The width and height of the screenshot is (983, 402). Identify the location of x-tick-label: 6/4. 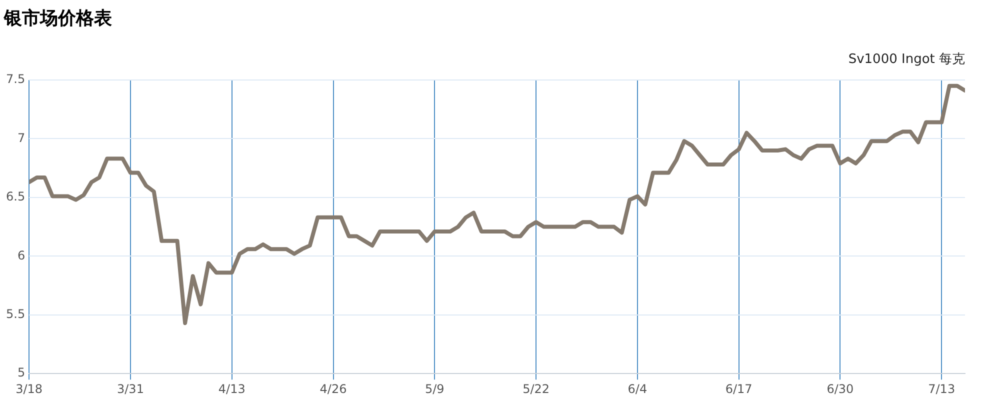
(638, 389).